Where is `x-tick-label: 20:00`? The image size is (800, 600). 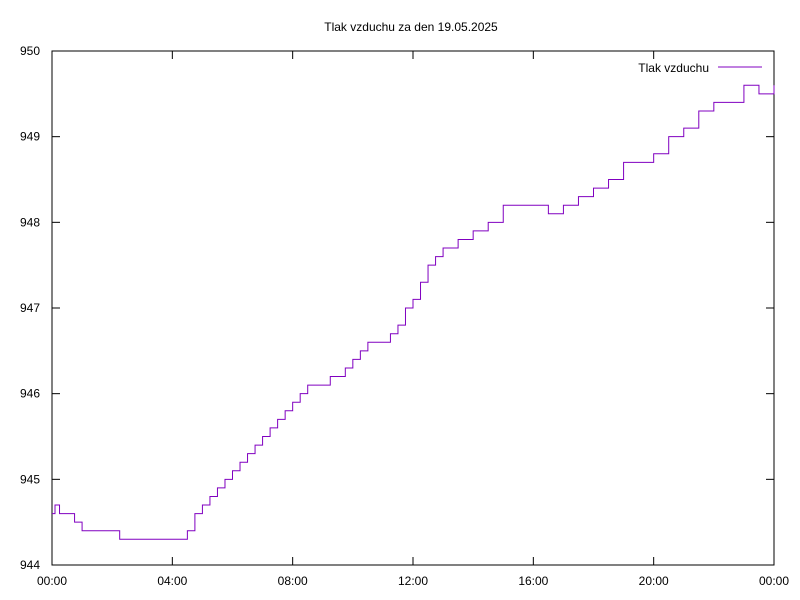
x-tick-label: 20:00 is located at coordinates (654, 581).